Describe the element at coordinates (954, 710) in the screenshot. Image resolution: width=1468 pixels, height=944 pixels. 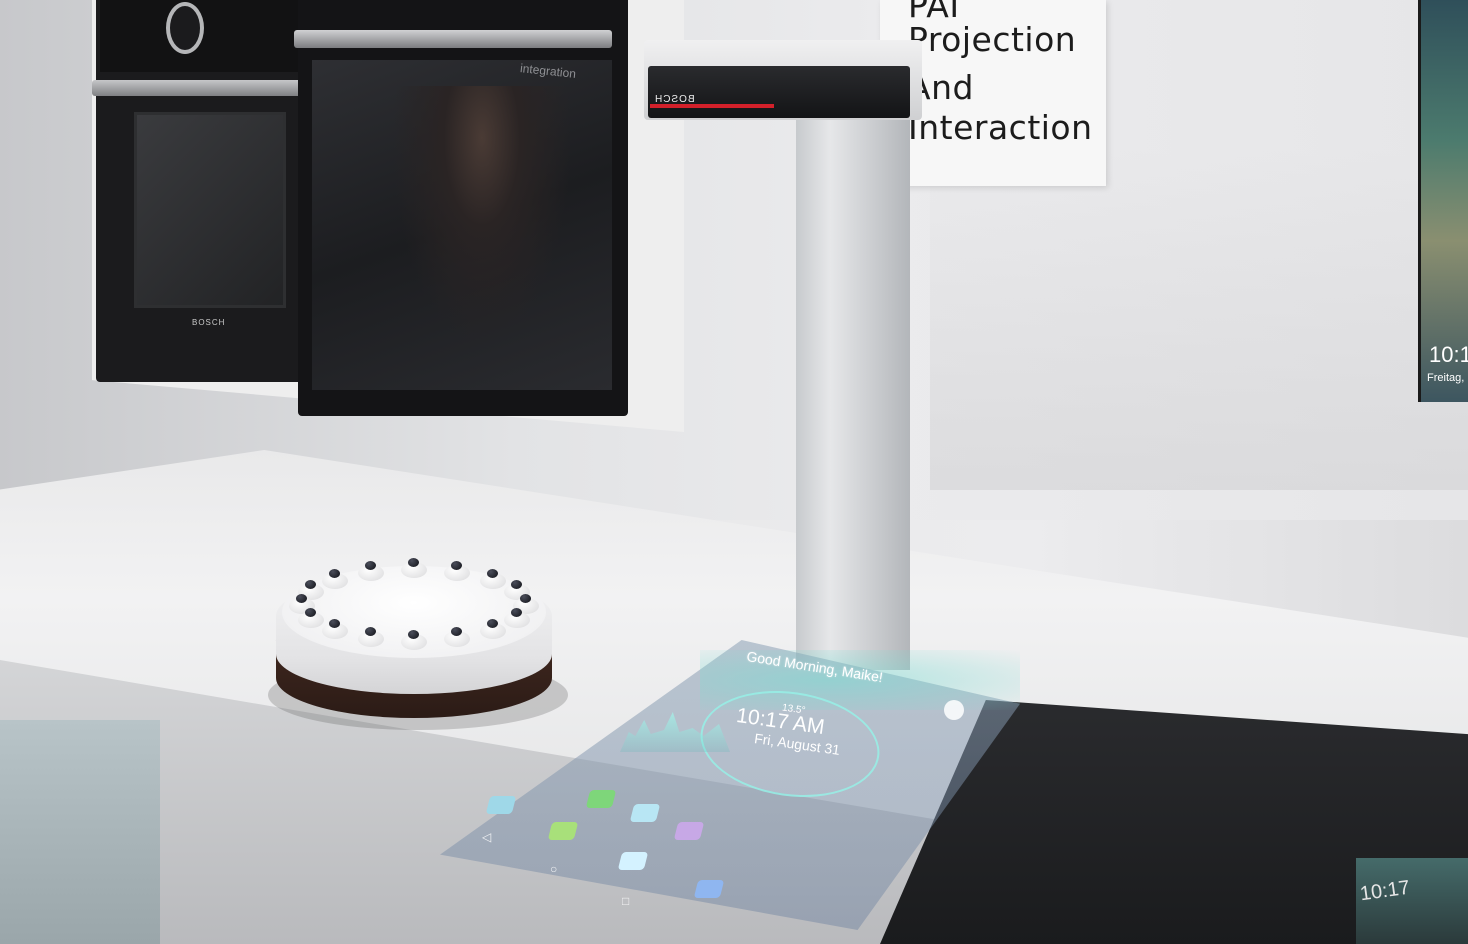
I see `user-avatar` at that location.